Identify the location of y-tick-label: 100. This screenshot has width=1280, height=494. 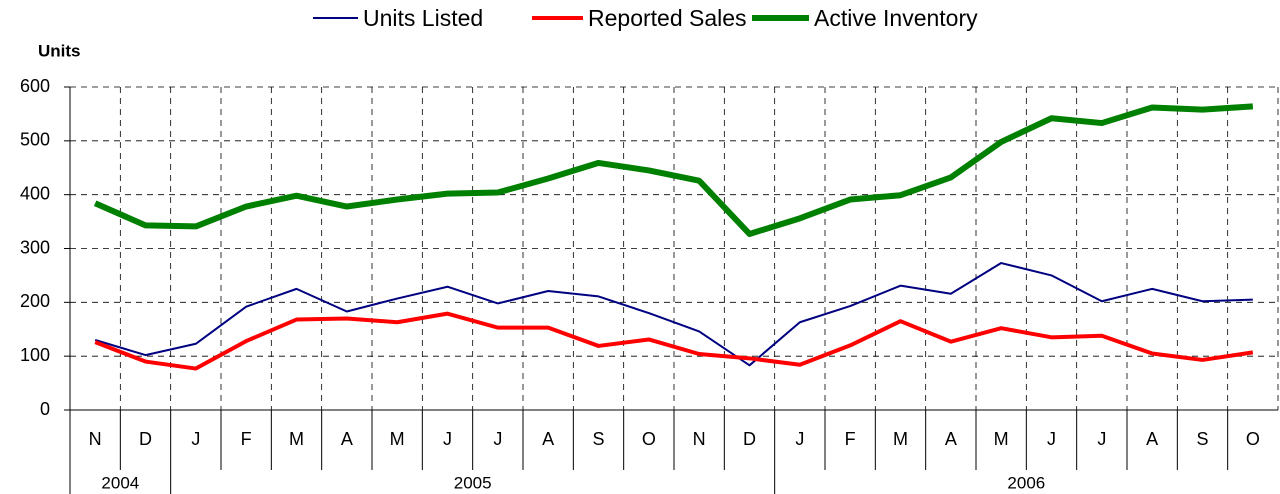
(35, 355).